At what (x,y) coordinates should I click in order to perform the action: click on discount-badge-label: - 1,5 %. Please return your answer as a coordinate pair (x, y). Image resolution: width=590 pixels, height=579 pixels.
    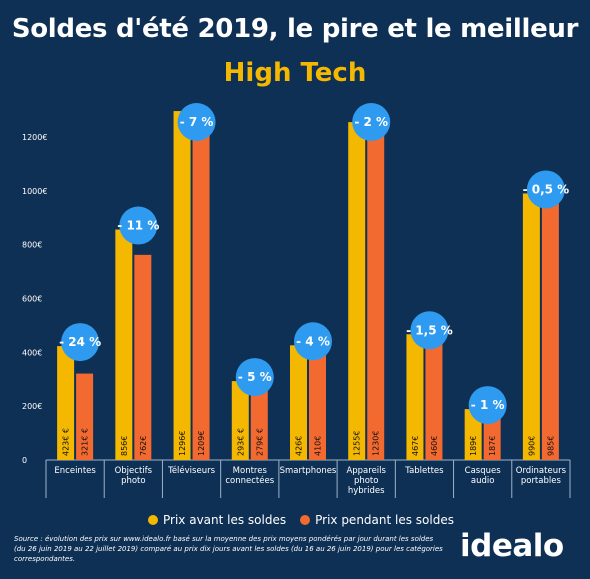
    Looking at the image, I should click on (429, 330).